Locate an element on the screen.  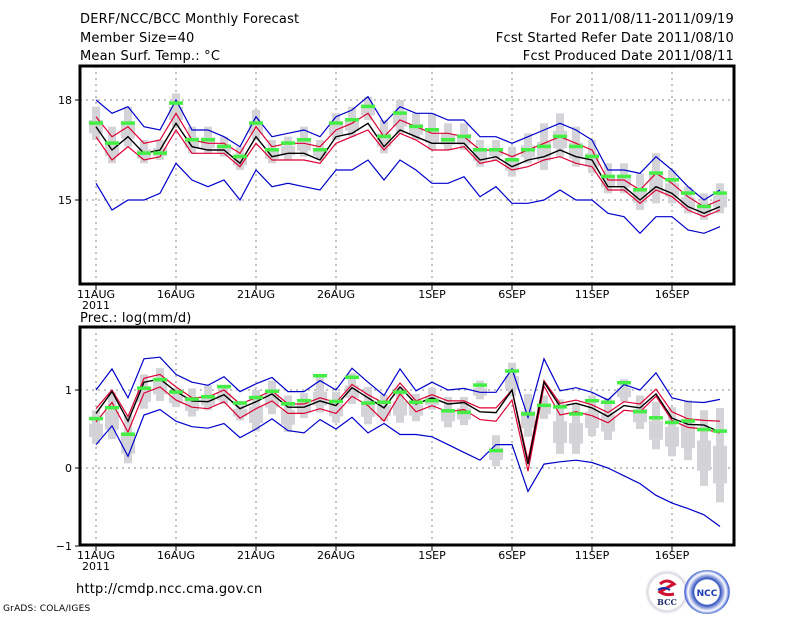
ncc-logo: NCC is located at coordinates (707, 592).